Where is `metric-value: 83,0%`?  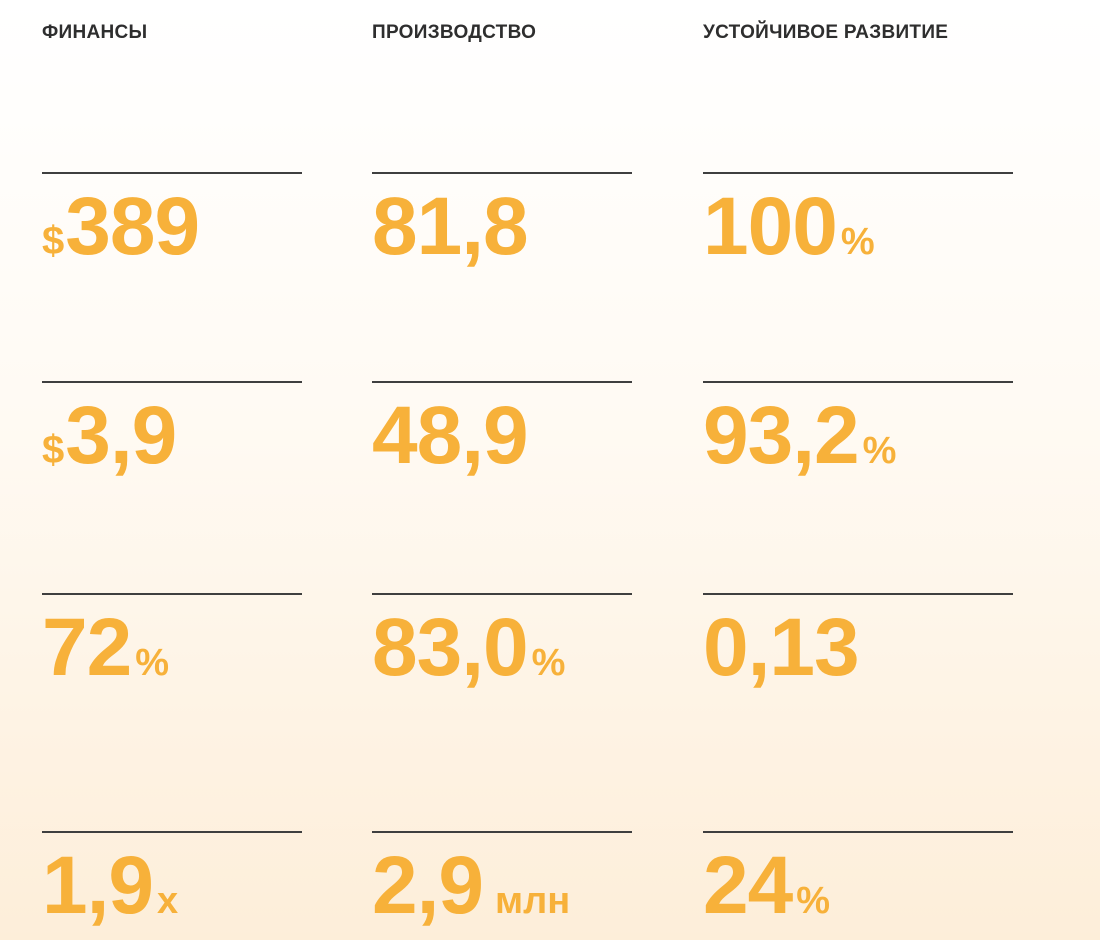
metric-value: 83,0% is located at coordinates (468, 655).